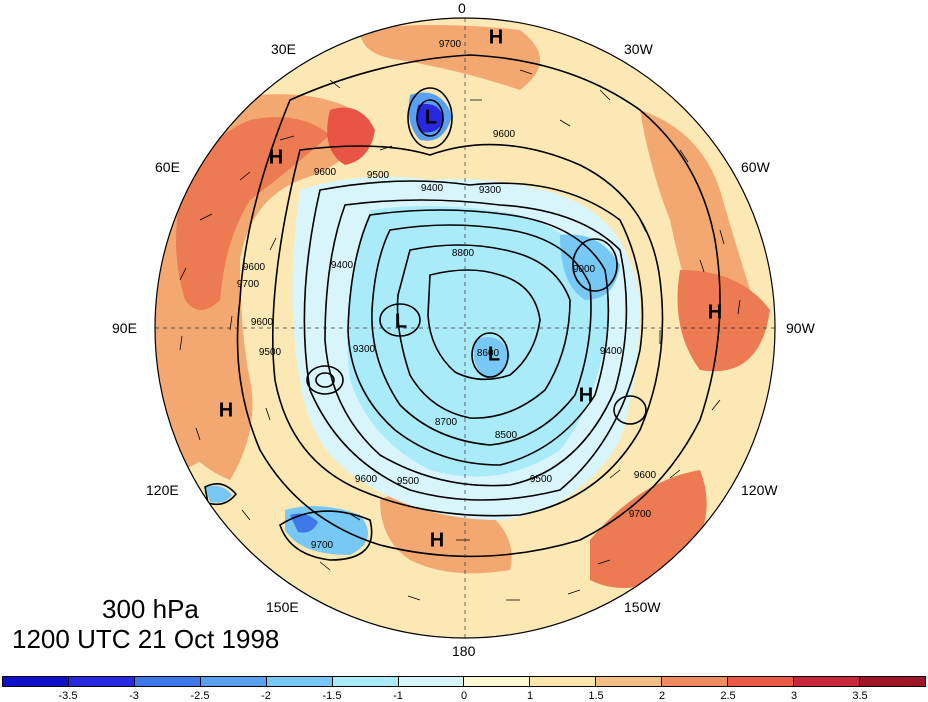 The image size is (928, 702). Describe the element at coordinates (755, 167) in the screenshot. I see `lon-label-60w: 60W` at that location.